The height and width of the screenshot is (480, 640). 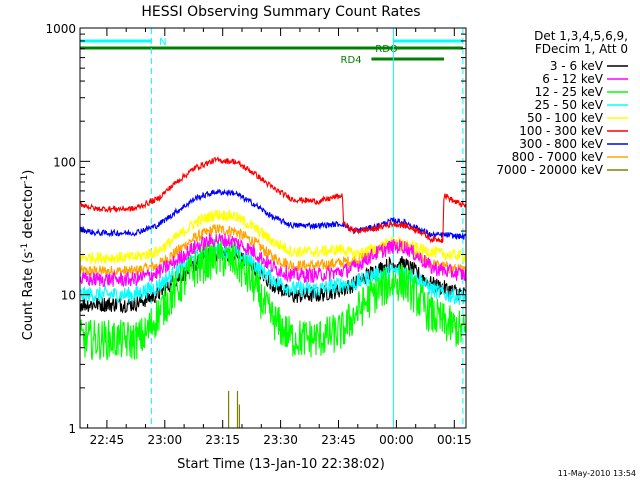 I want to click on y-tick-label: 100, so click(x=64, y=162).